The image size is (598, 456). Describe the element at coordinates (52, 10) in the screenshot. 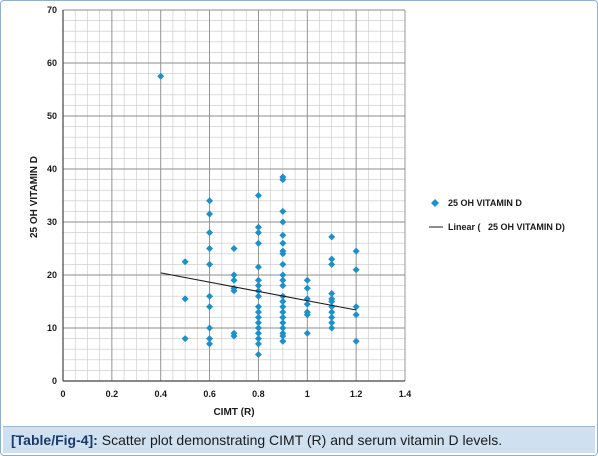

I see `y-tick-label: 70` at that location.